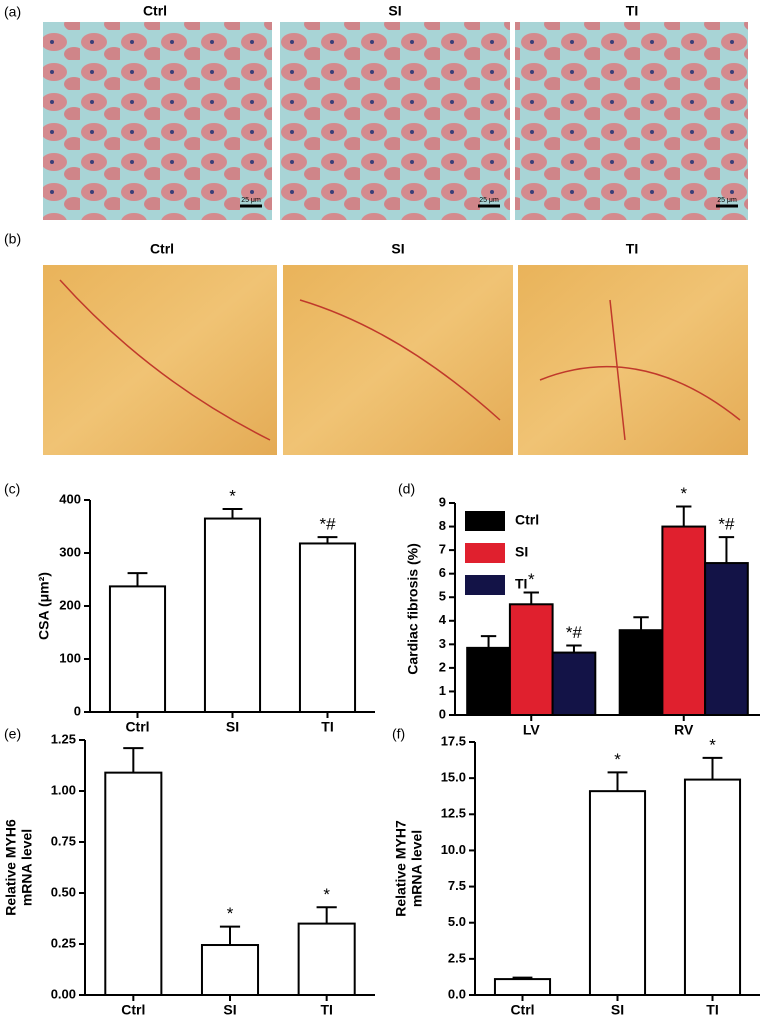 The width and height of the screenshot is (766, 1024). Describe the element at coordinates (442, 549) in the screenshot. I see `y-tick-label: 7` at that location.